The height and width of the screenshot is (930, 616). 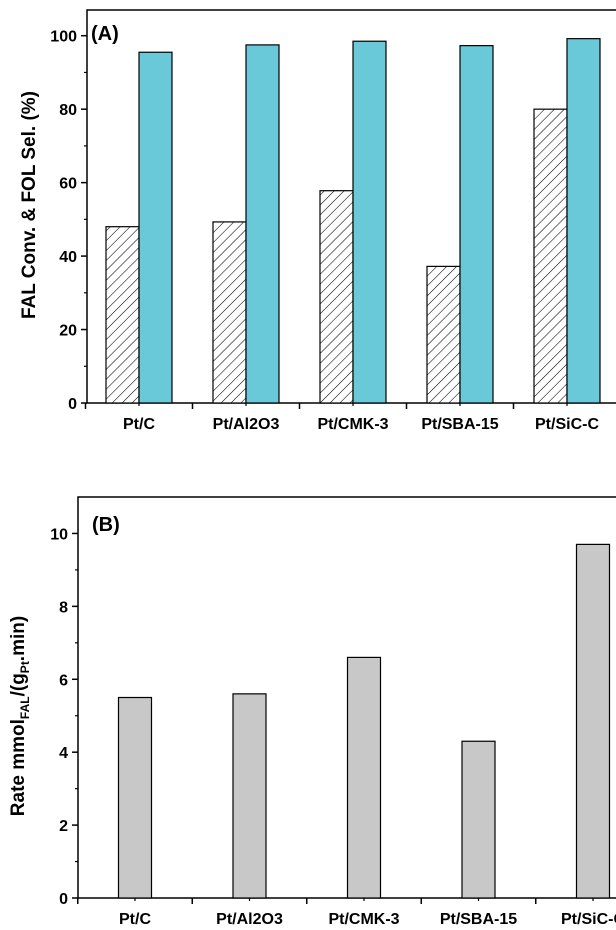 I want to click on panel-a-y-axis: 0 20 40 60 80 100, so click(x=68, y=221).